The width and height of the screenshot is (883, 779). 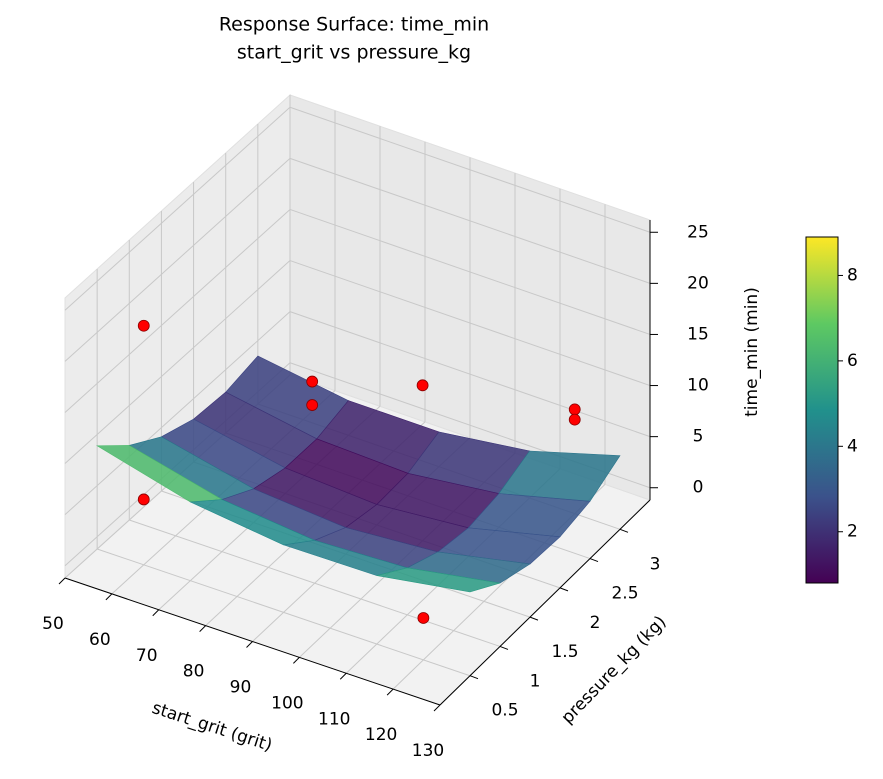 I want to click on z-tick-label: 20, so click(x=698, y=283).